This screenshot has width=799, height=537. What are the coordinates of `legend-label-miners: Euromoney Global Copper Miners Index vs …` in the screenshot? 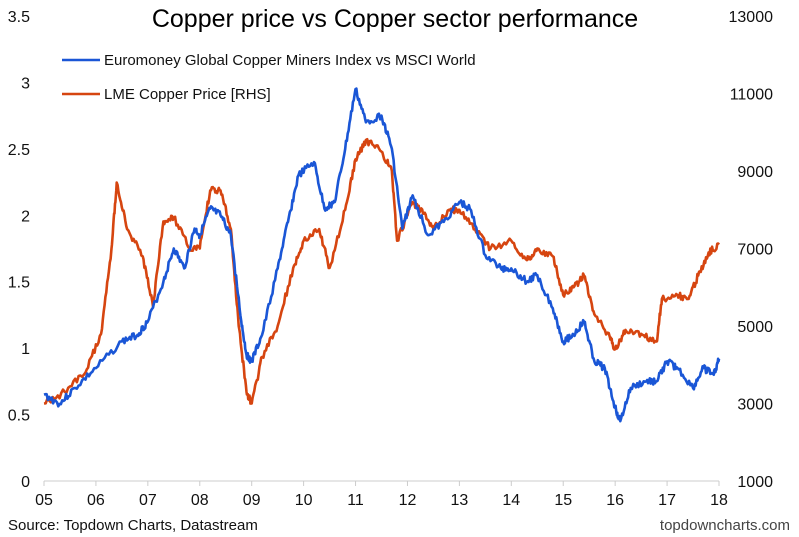 It's located at (290, 60).